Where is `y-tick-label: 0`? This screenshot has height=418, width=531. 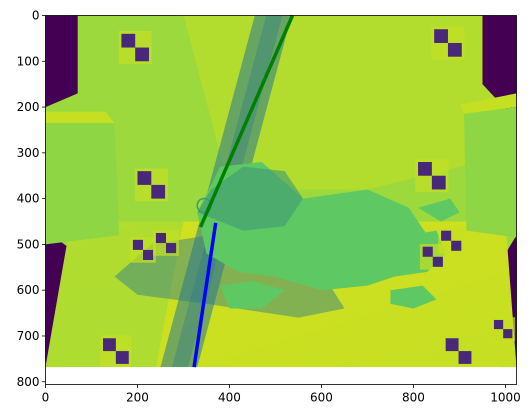
y-tick-label: 0 is located at coordinates (36, 16).